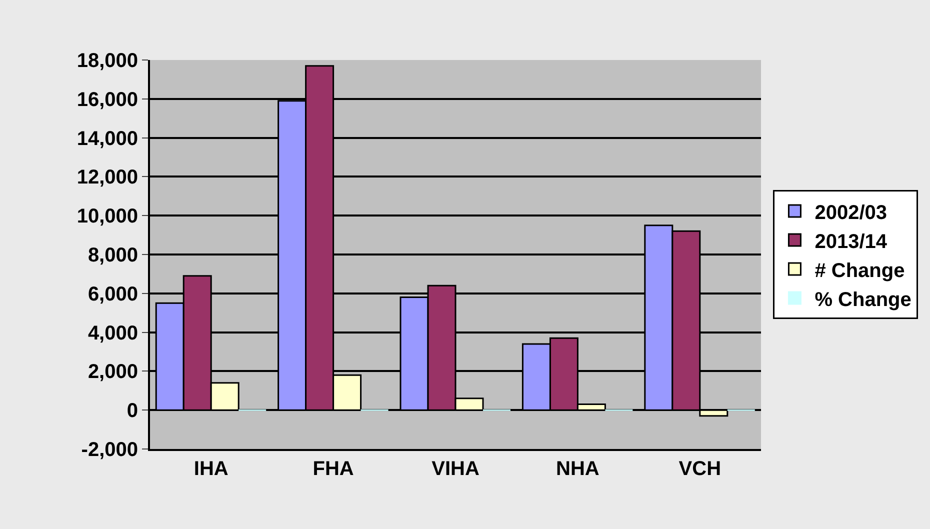 The width and height of the screenshot is (930, 529). Describe the element at coordinates (578, 469) in the screenshot. I see `x-tick-label: NHA` at that location.